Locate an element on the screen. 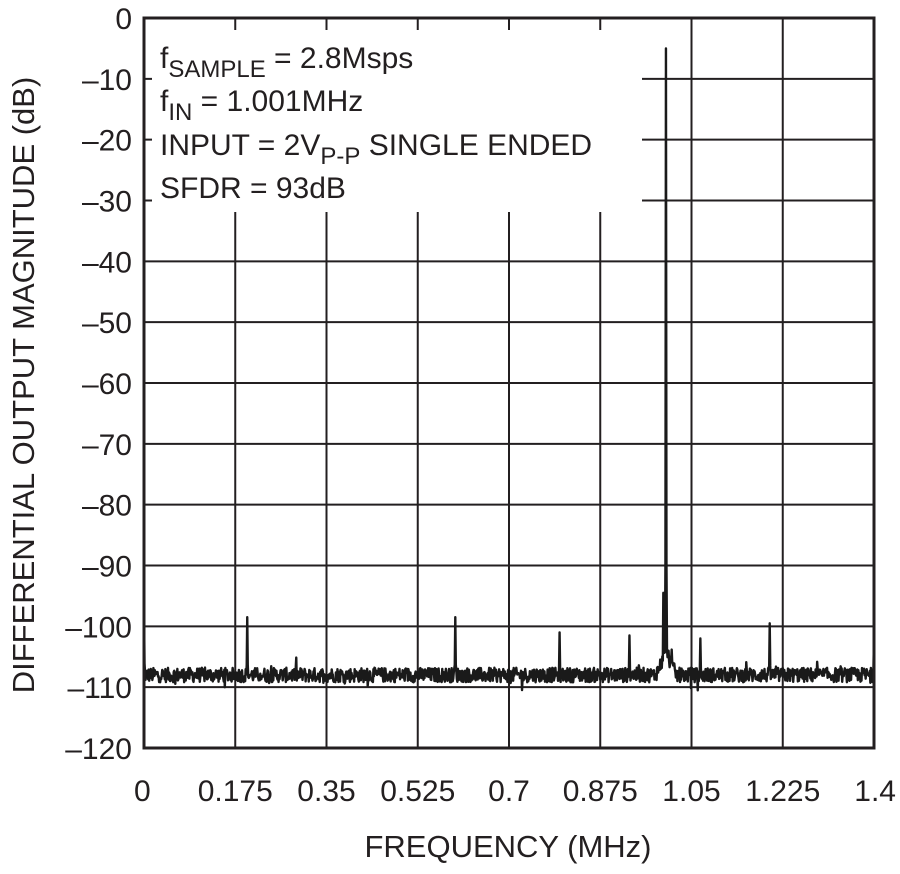  y-tick-labels: 0 –10 –20 –30 –40 –50 –60 –70 –80 –90 –100 –110 –120 is located at coordinates (98, 384).